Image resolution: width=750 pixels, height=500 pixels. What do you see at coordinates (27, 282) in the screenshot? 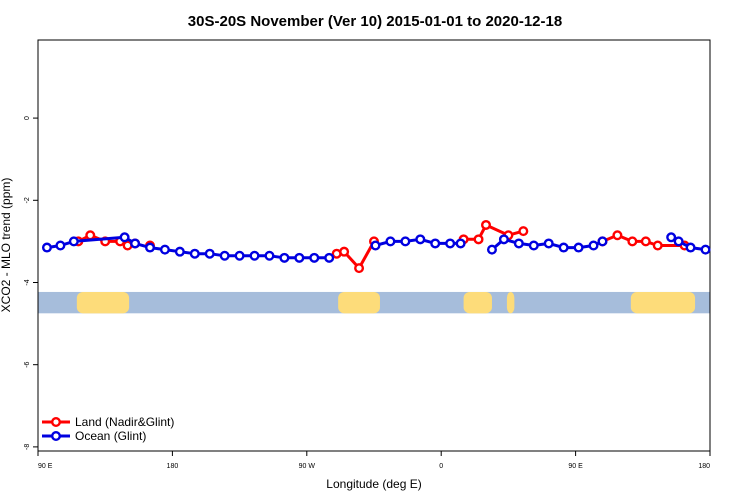
I see `y-tick-label: -4` at bounding box center [27, 282].